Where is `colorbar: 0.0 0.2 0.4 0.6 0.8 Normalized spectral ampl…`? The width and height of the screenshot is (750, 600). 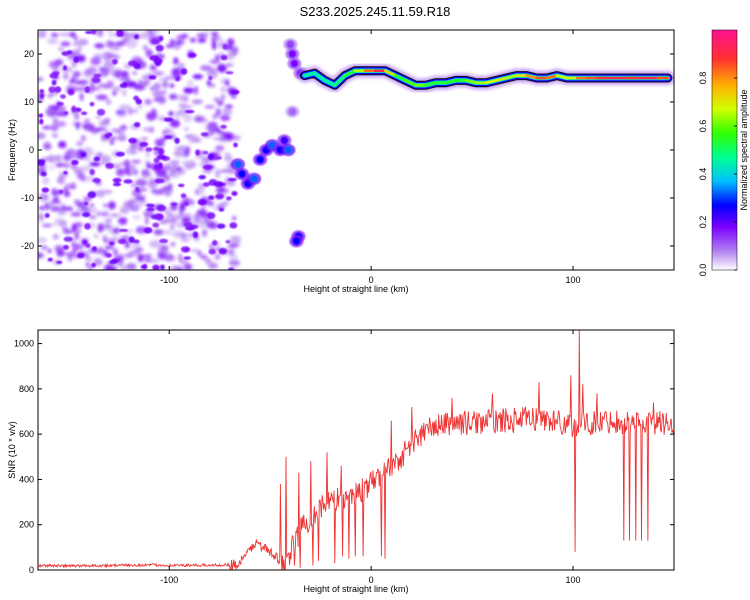
colorbar: 0.0 0.2 0.4 0.6 0.8 Normalized spectral ampl… is located at coordinates (723, 152).